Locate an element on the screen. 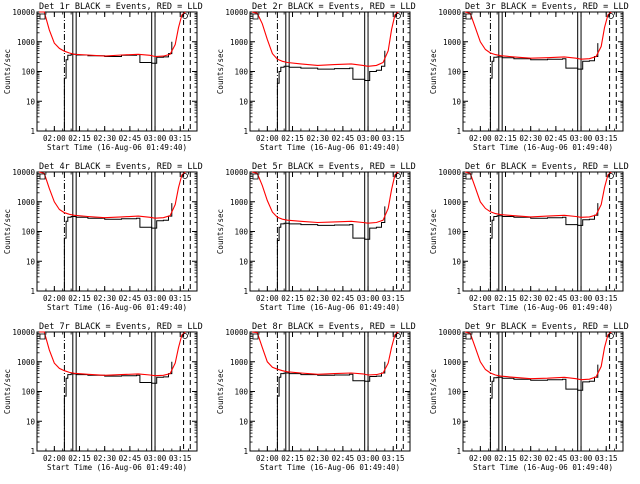 This screenshot has width=640, height=484. series-events-line is located at coordinates (544, 247).